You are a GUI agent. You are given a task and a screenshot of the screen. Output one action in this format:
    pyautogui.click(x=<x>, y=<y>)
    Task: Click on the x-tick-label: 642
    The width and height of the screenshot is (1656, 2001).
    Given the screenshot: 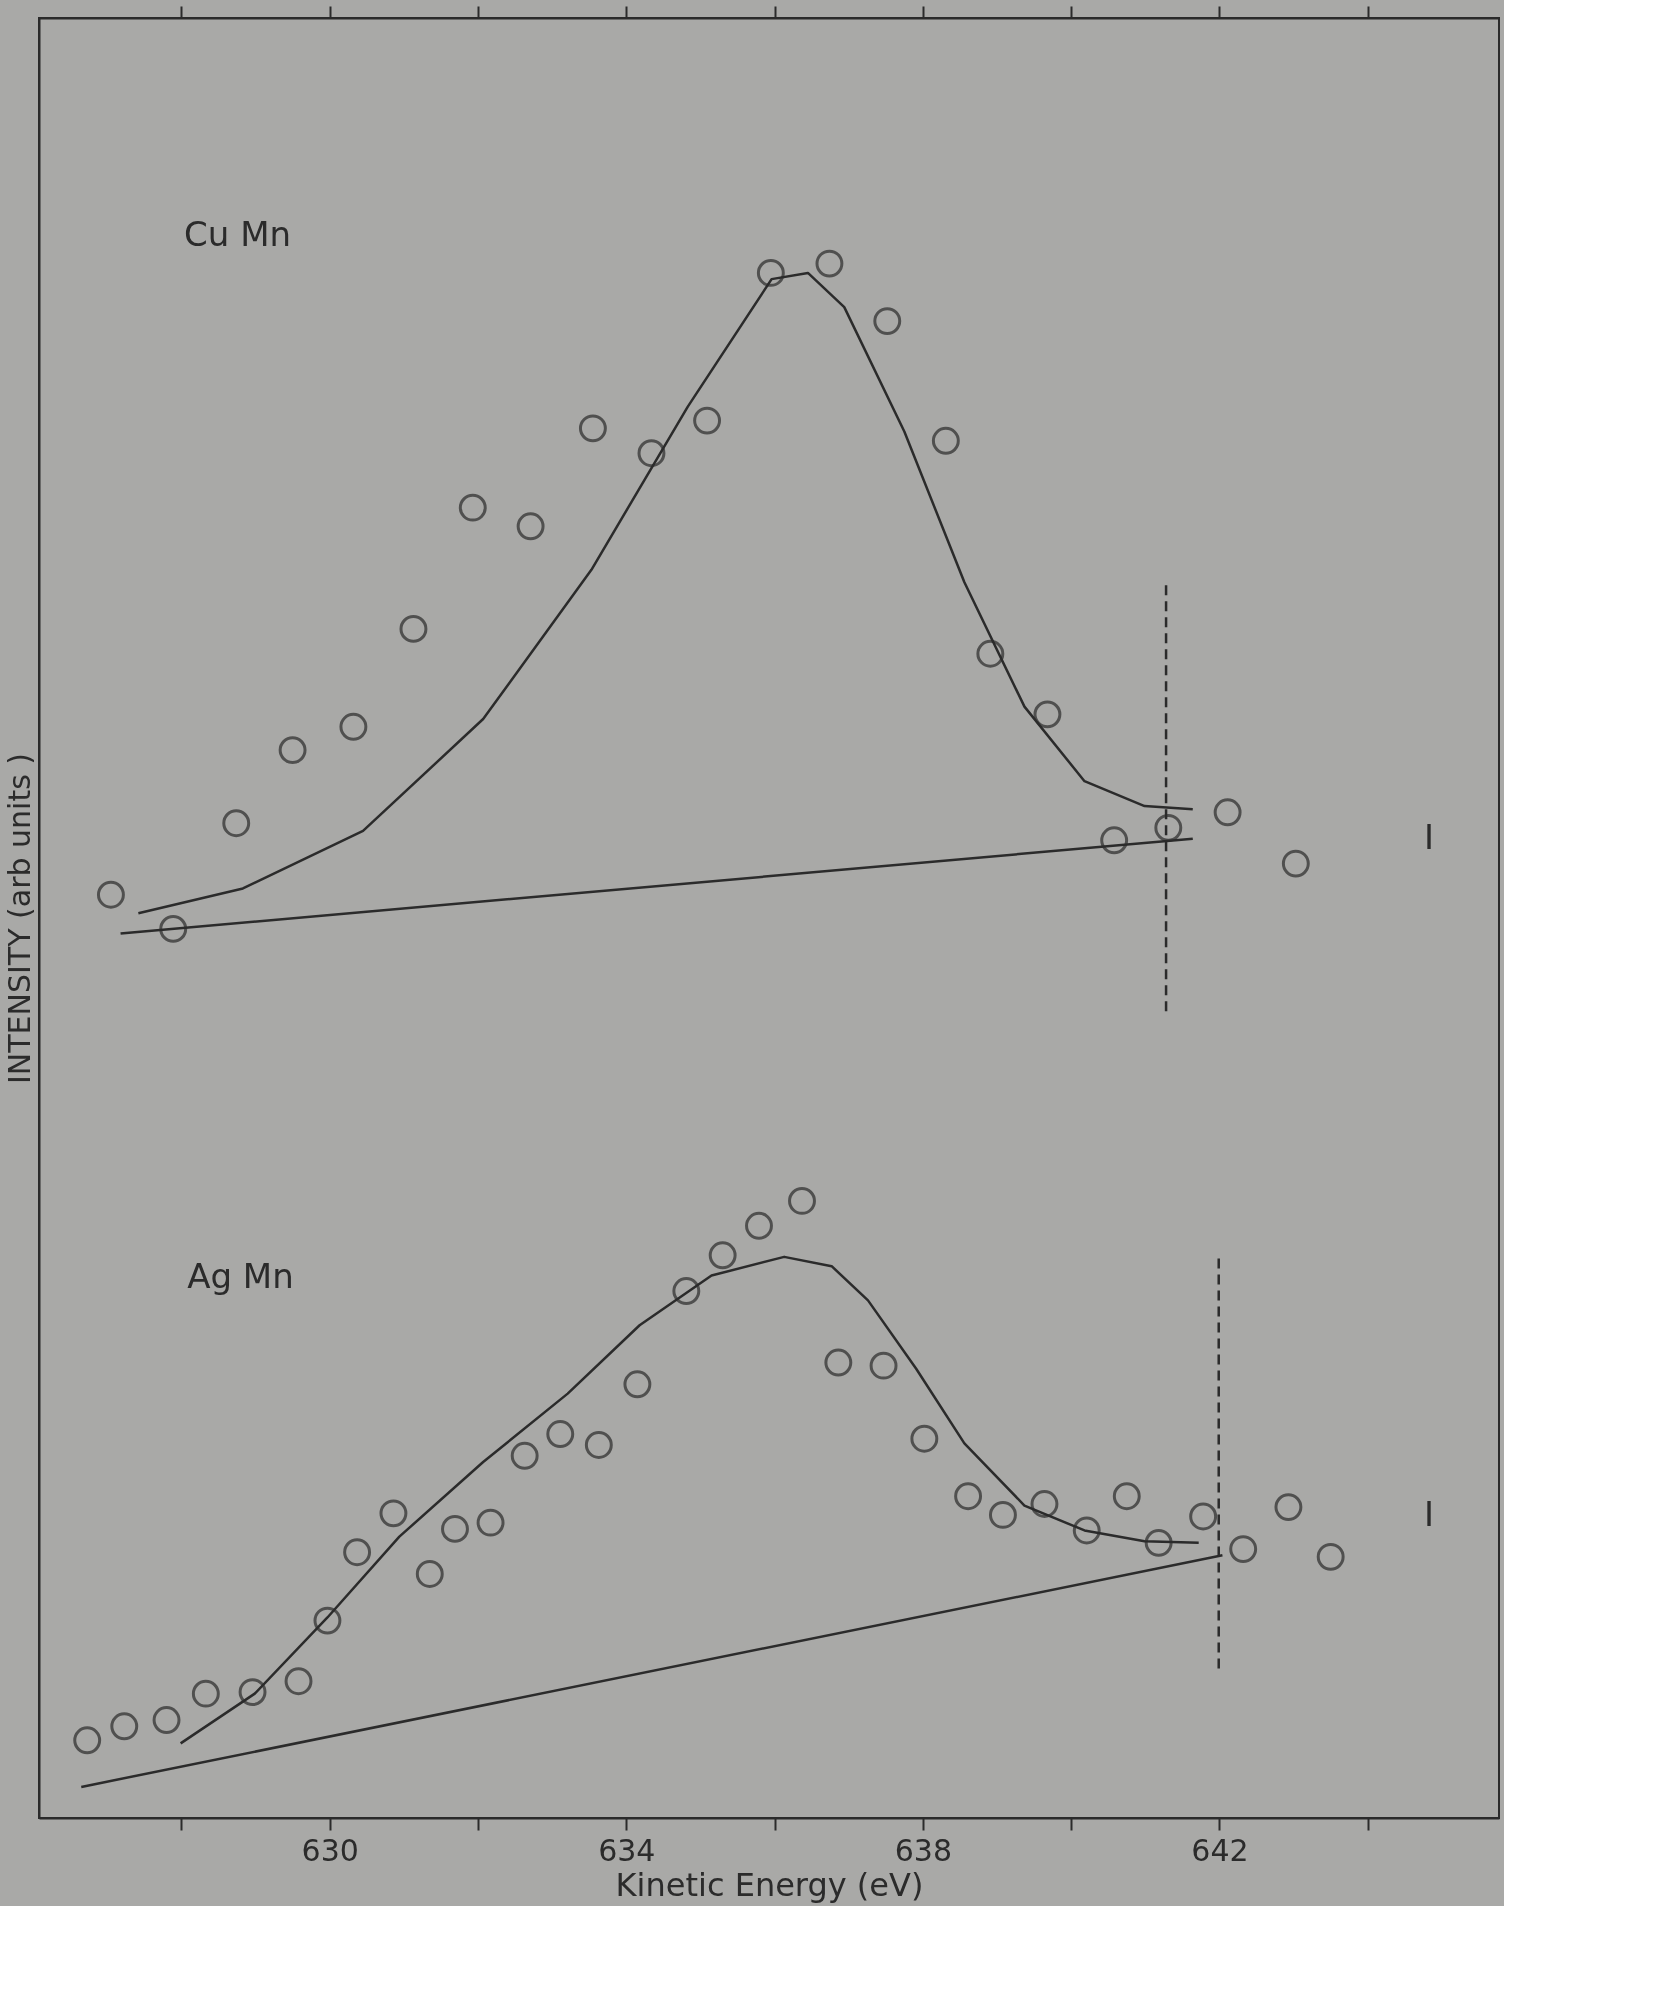 What is the action you would take?
    pyautogui.click(x=1220, y=1850)
    